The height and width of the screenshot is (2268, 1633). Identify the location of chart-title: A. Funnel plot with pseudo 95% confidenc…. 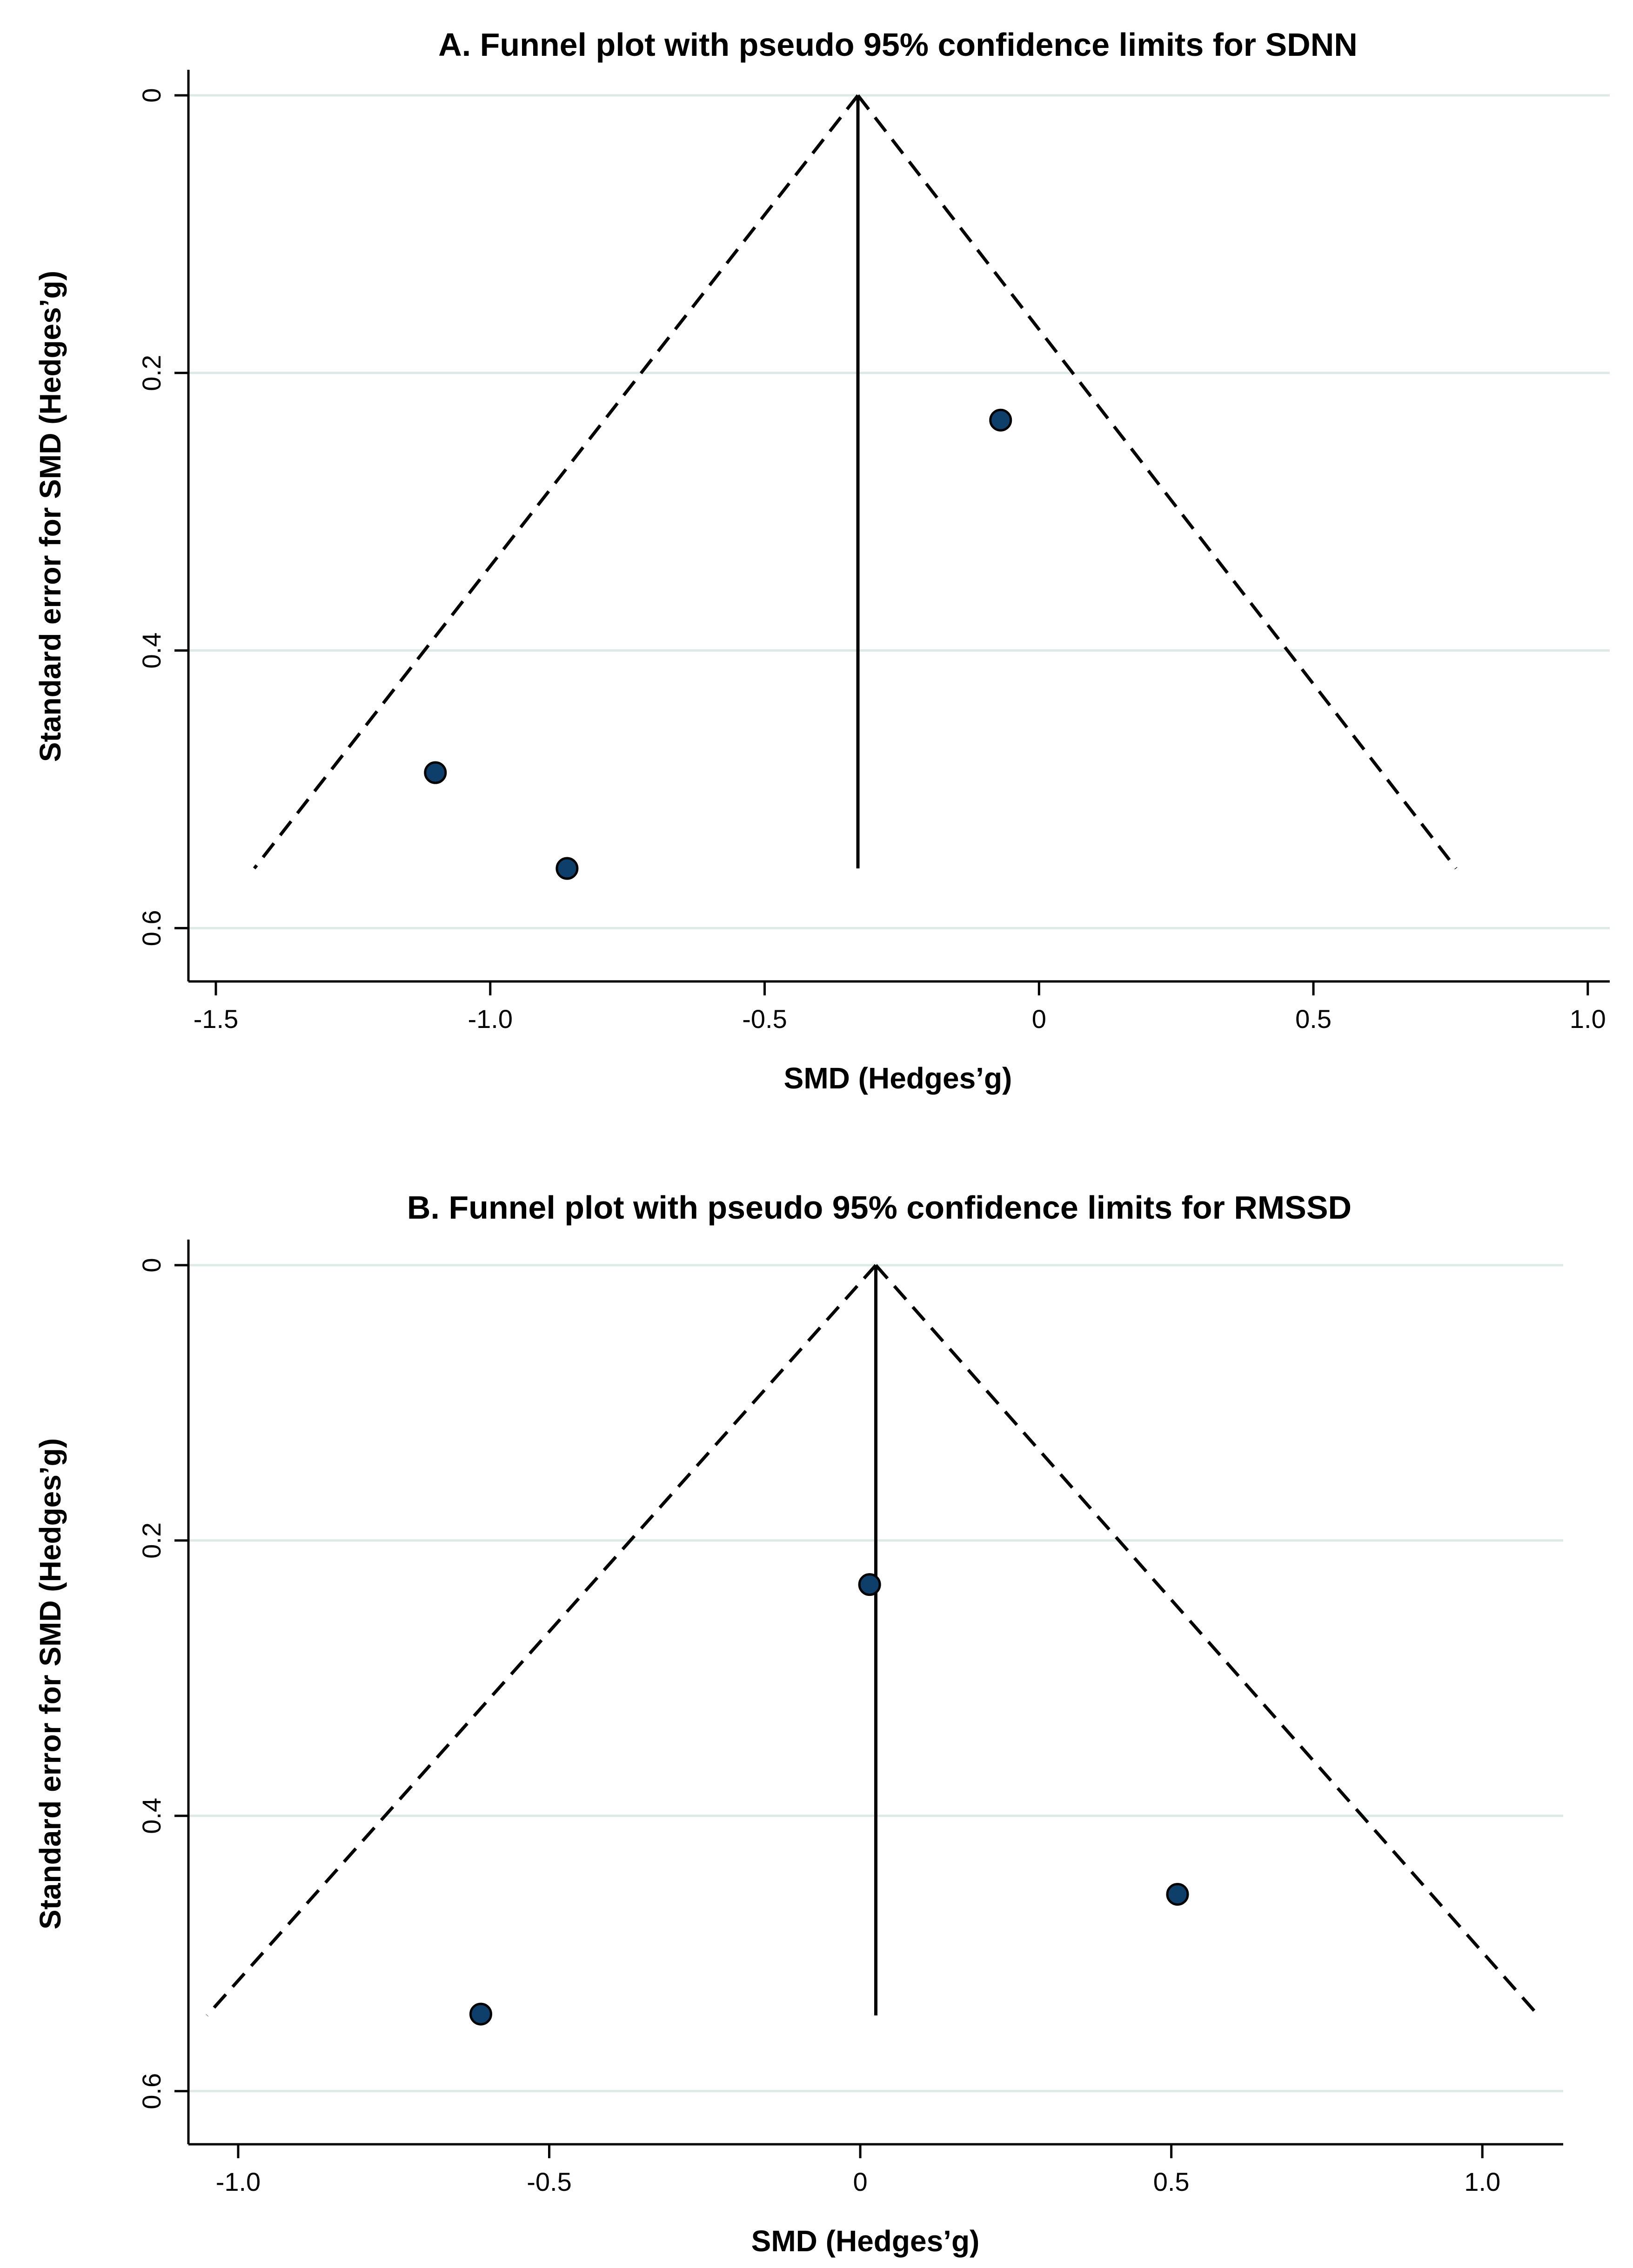
(898, 45).